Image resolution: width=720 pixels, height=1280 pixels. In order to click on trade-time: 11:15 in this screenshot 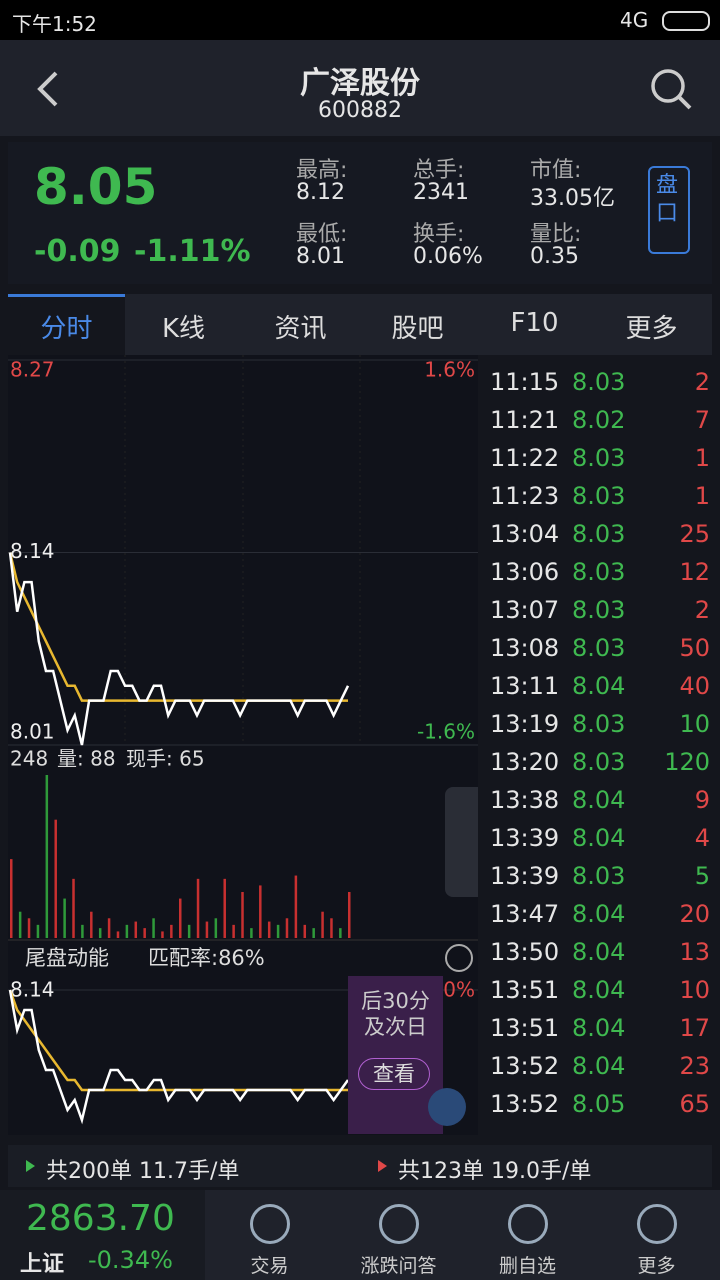, I will do `click(525, 382)`.